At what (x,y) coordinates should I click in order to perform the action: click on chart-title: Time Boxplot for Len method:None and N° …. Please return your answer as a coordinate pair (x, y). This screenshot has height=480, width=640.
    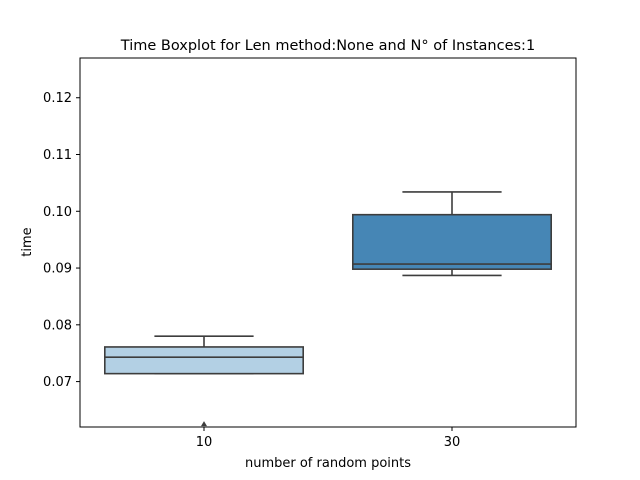
    Looking at the image, I should click on (327, 46).